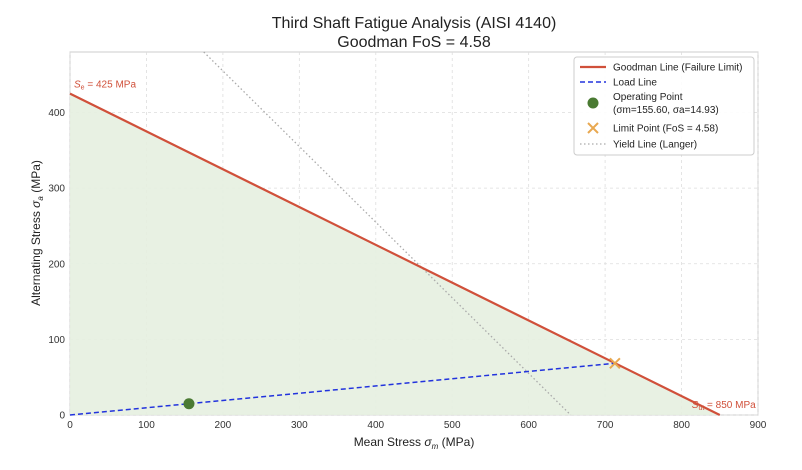  I want to click on y-tick-label: 0, so click(62, 416).